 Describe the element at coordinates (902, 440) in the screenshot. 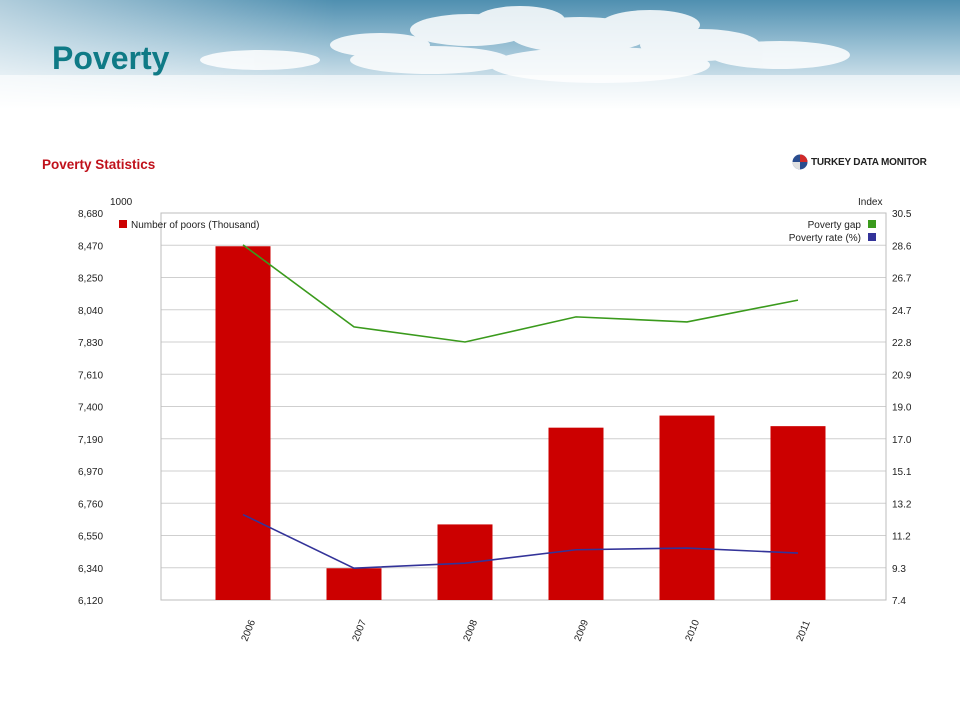

I see `right-tick-label: 17.0` at that location.